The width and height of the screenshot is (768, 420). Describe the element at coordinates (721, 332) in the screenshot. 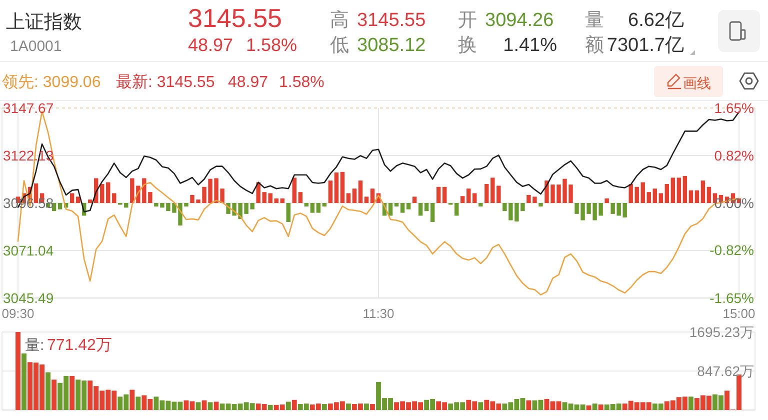

I see `y-tick-label: 1695.23万` at that location.